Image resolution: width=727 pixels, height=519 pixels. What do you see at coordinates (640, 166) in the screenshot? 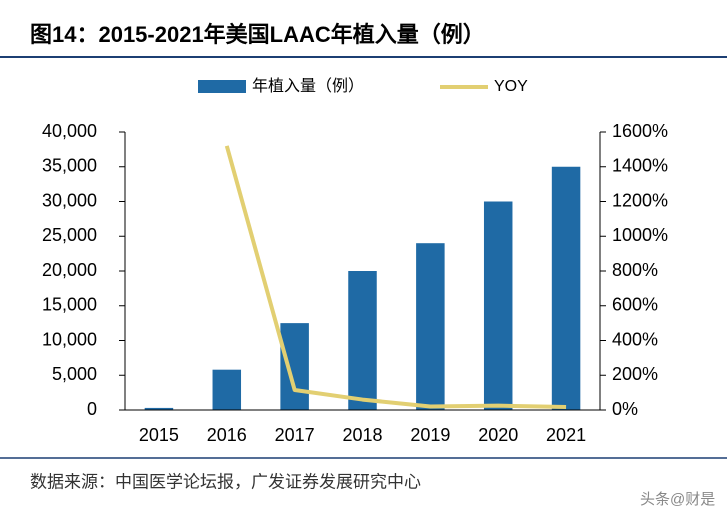
I see `y2-tick-label: 1400%` at bounding box center [640, 166].